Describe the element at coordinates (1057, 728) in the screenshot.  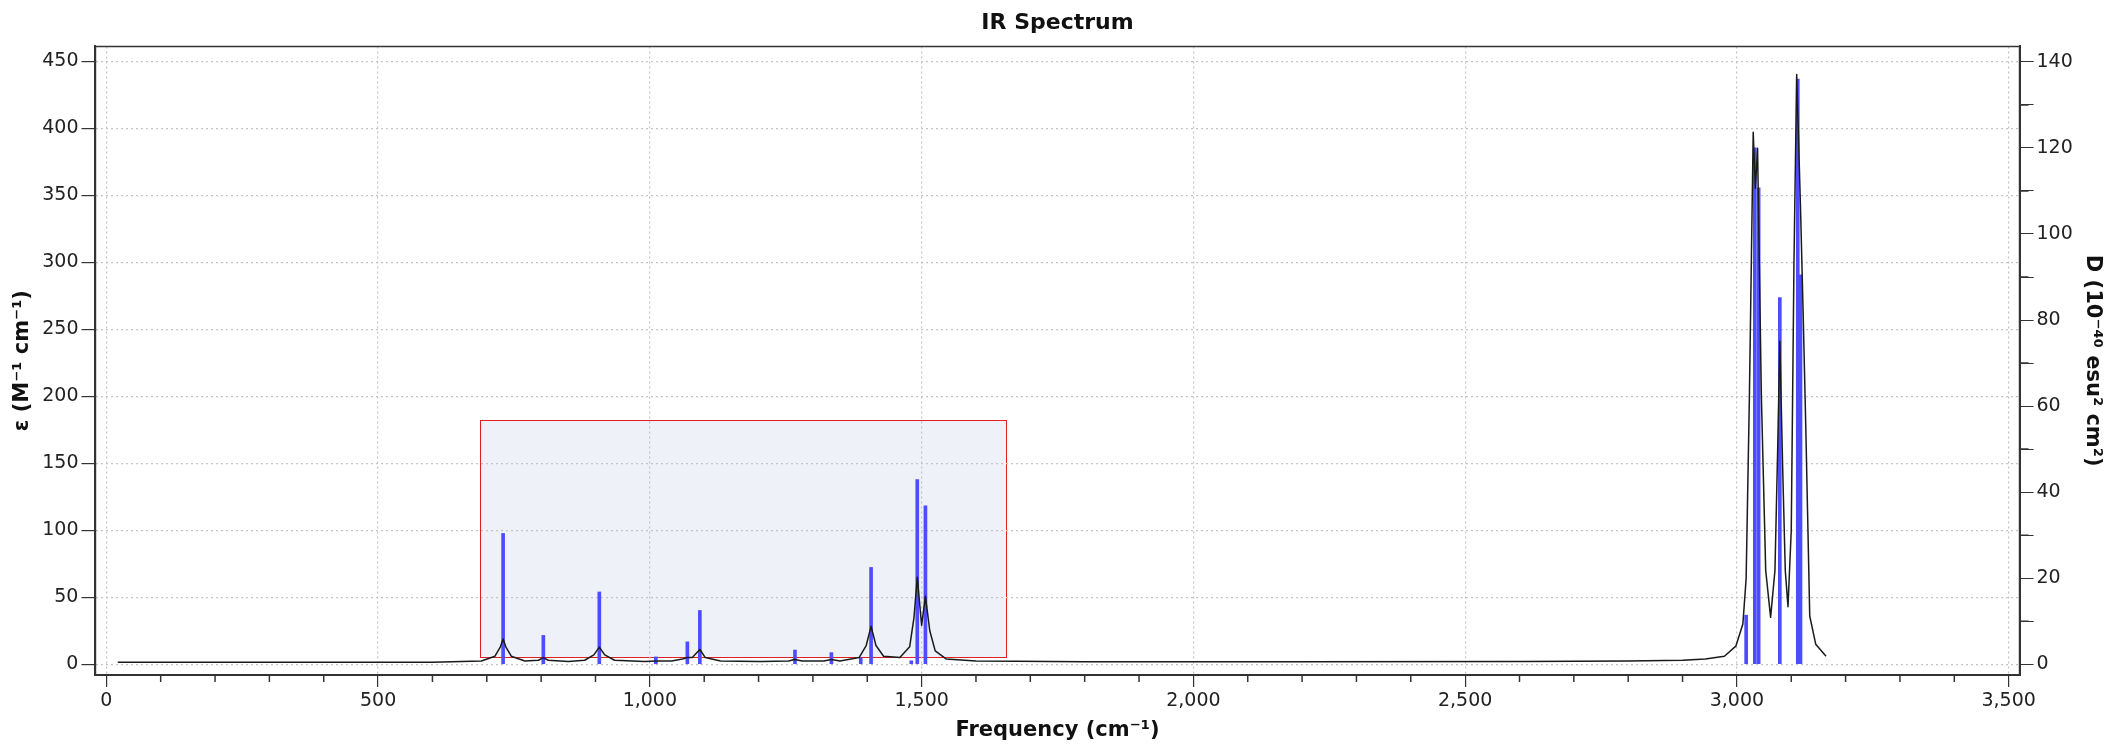
I see `x-axis-title: Frequency (cm⁻¹)` at that location.